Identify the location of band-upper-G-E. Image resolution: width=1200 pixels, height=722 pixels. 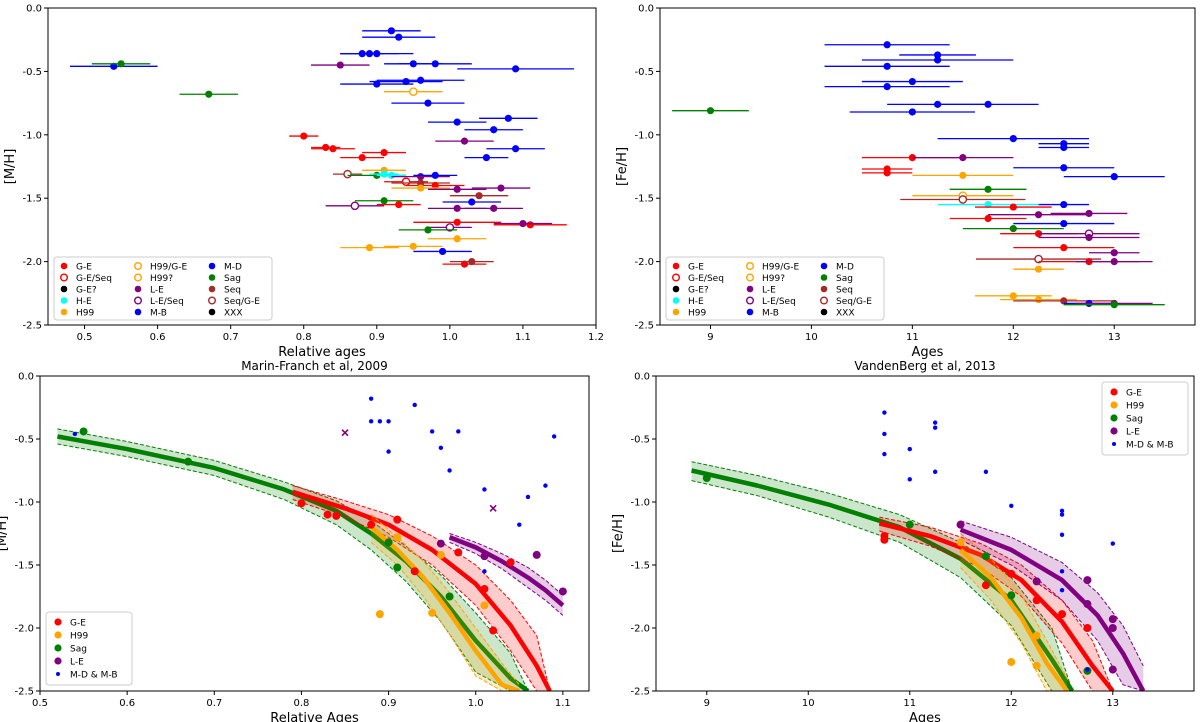
(421, 588).